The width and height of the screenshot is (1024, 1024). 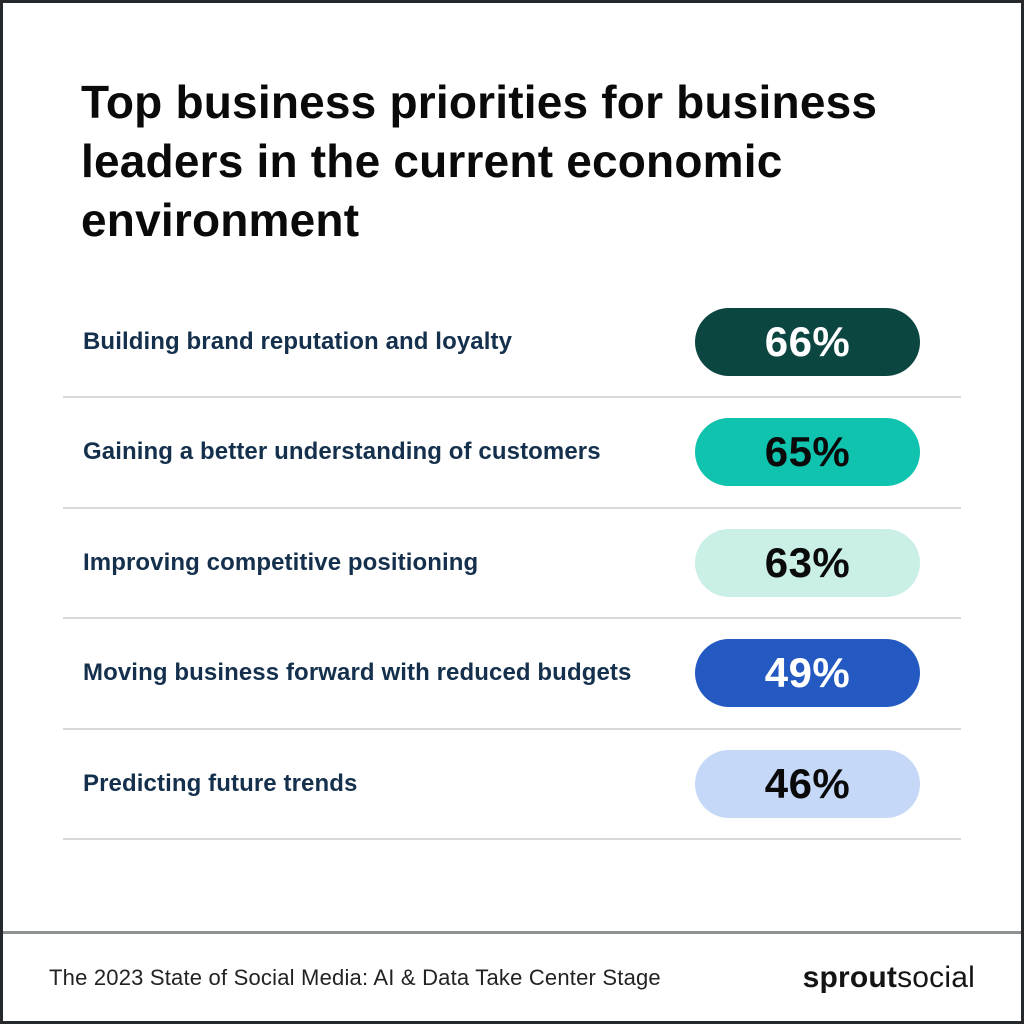 I want to click on priority-label: Building brand reputation and loyalty, so click(x=298, y=341).